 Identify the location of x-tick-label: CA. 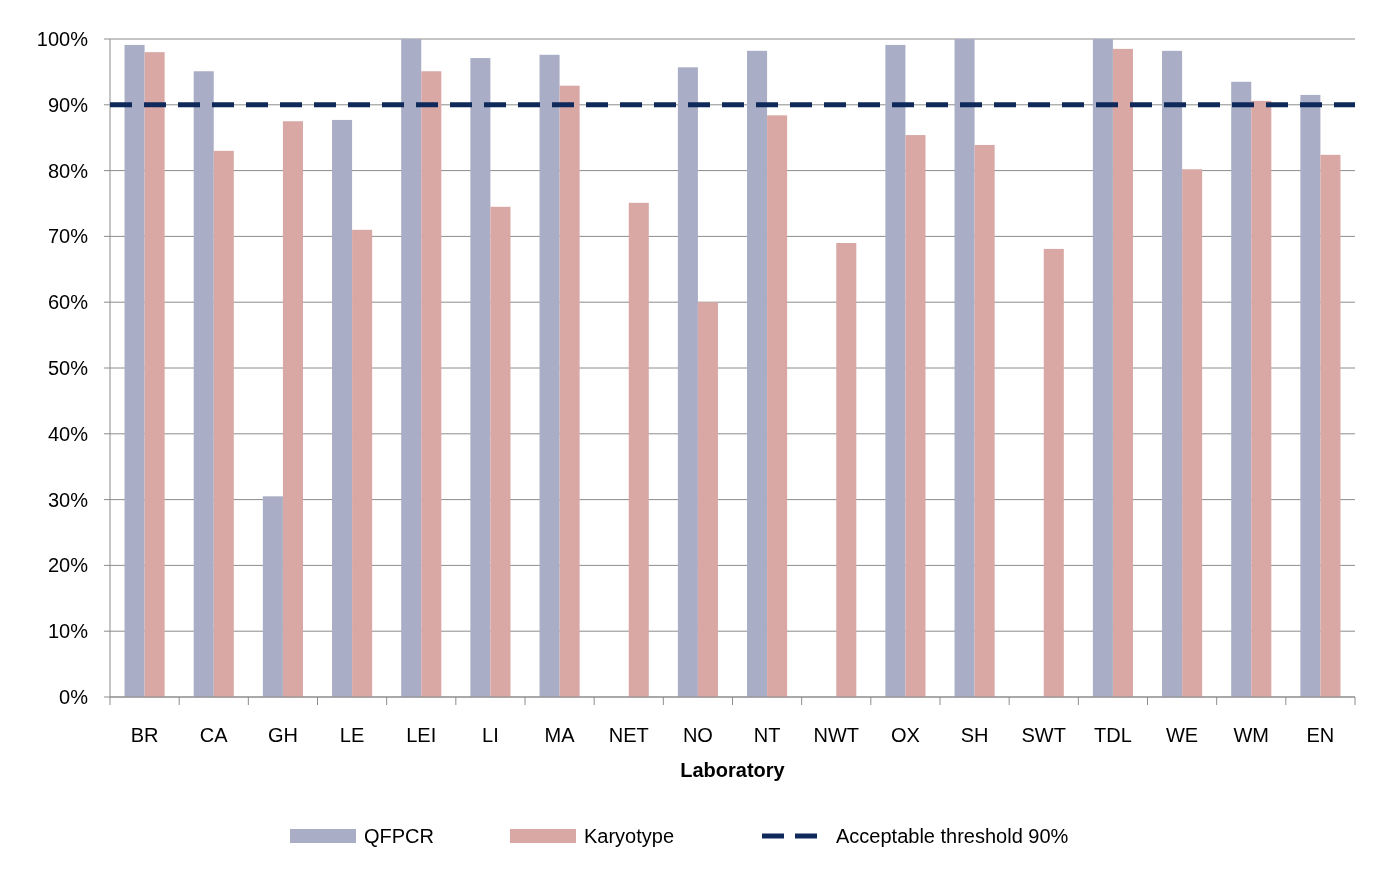
(214, 735).